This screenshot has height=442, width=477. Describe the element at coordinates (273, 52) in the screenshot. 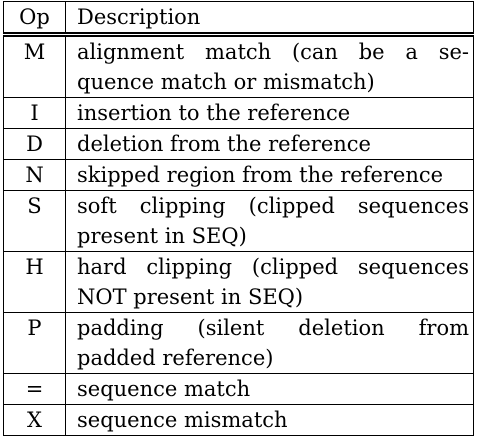

I see `description-line: alignment match (can be a se-` at that location.